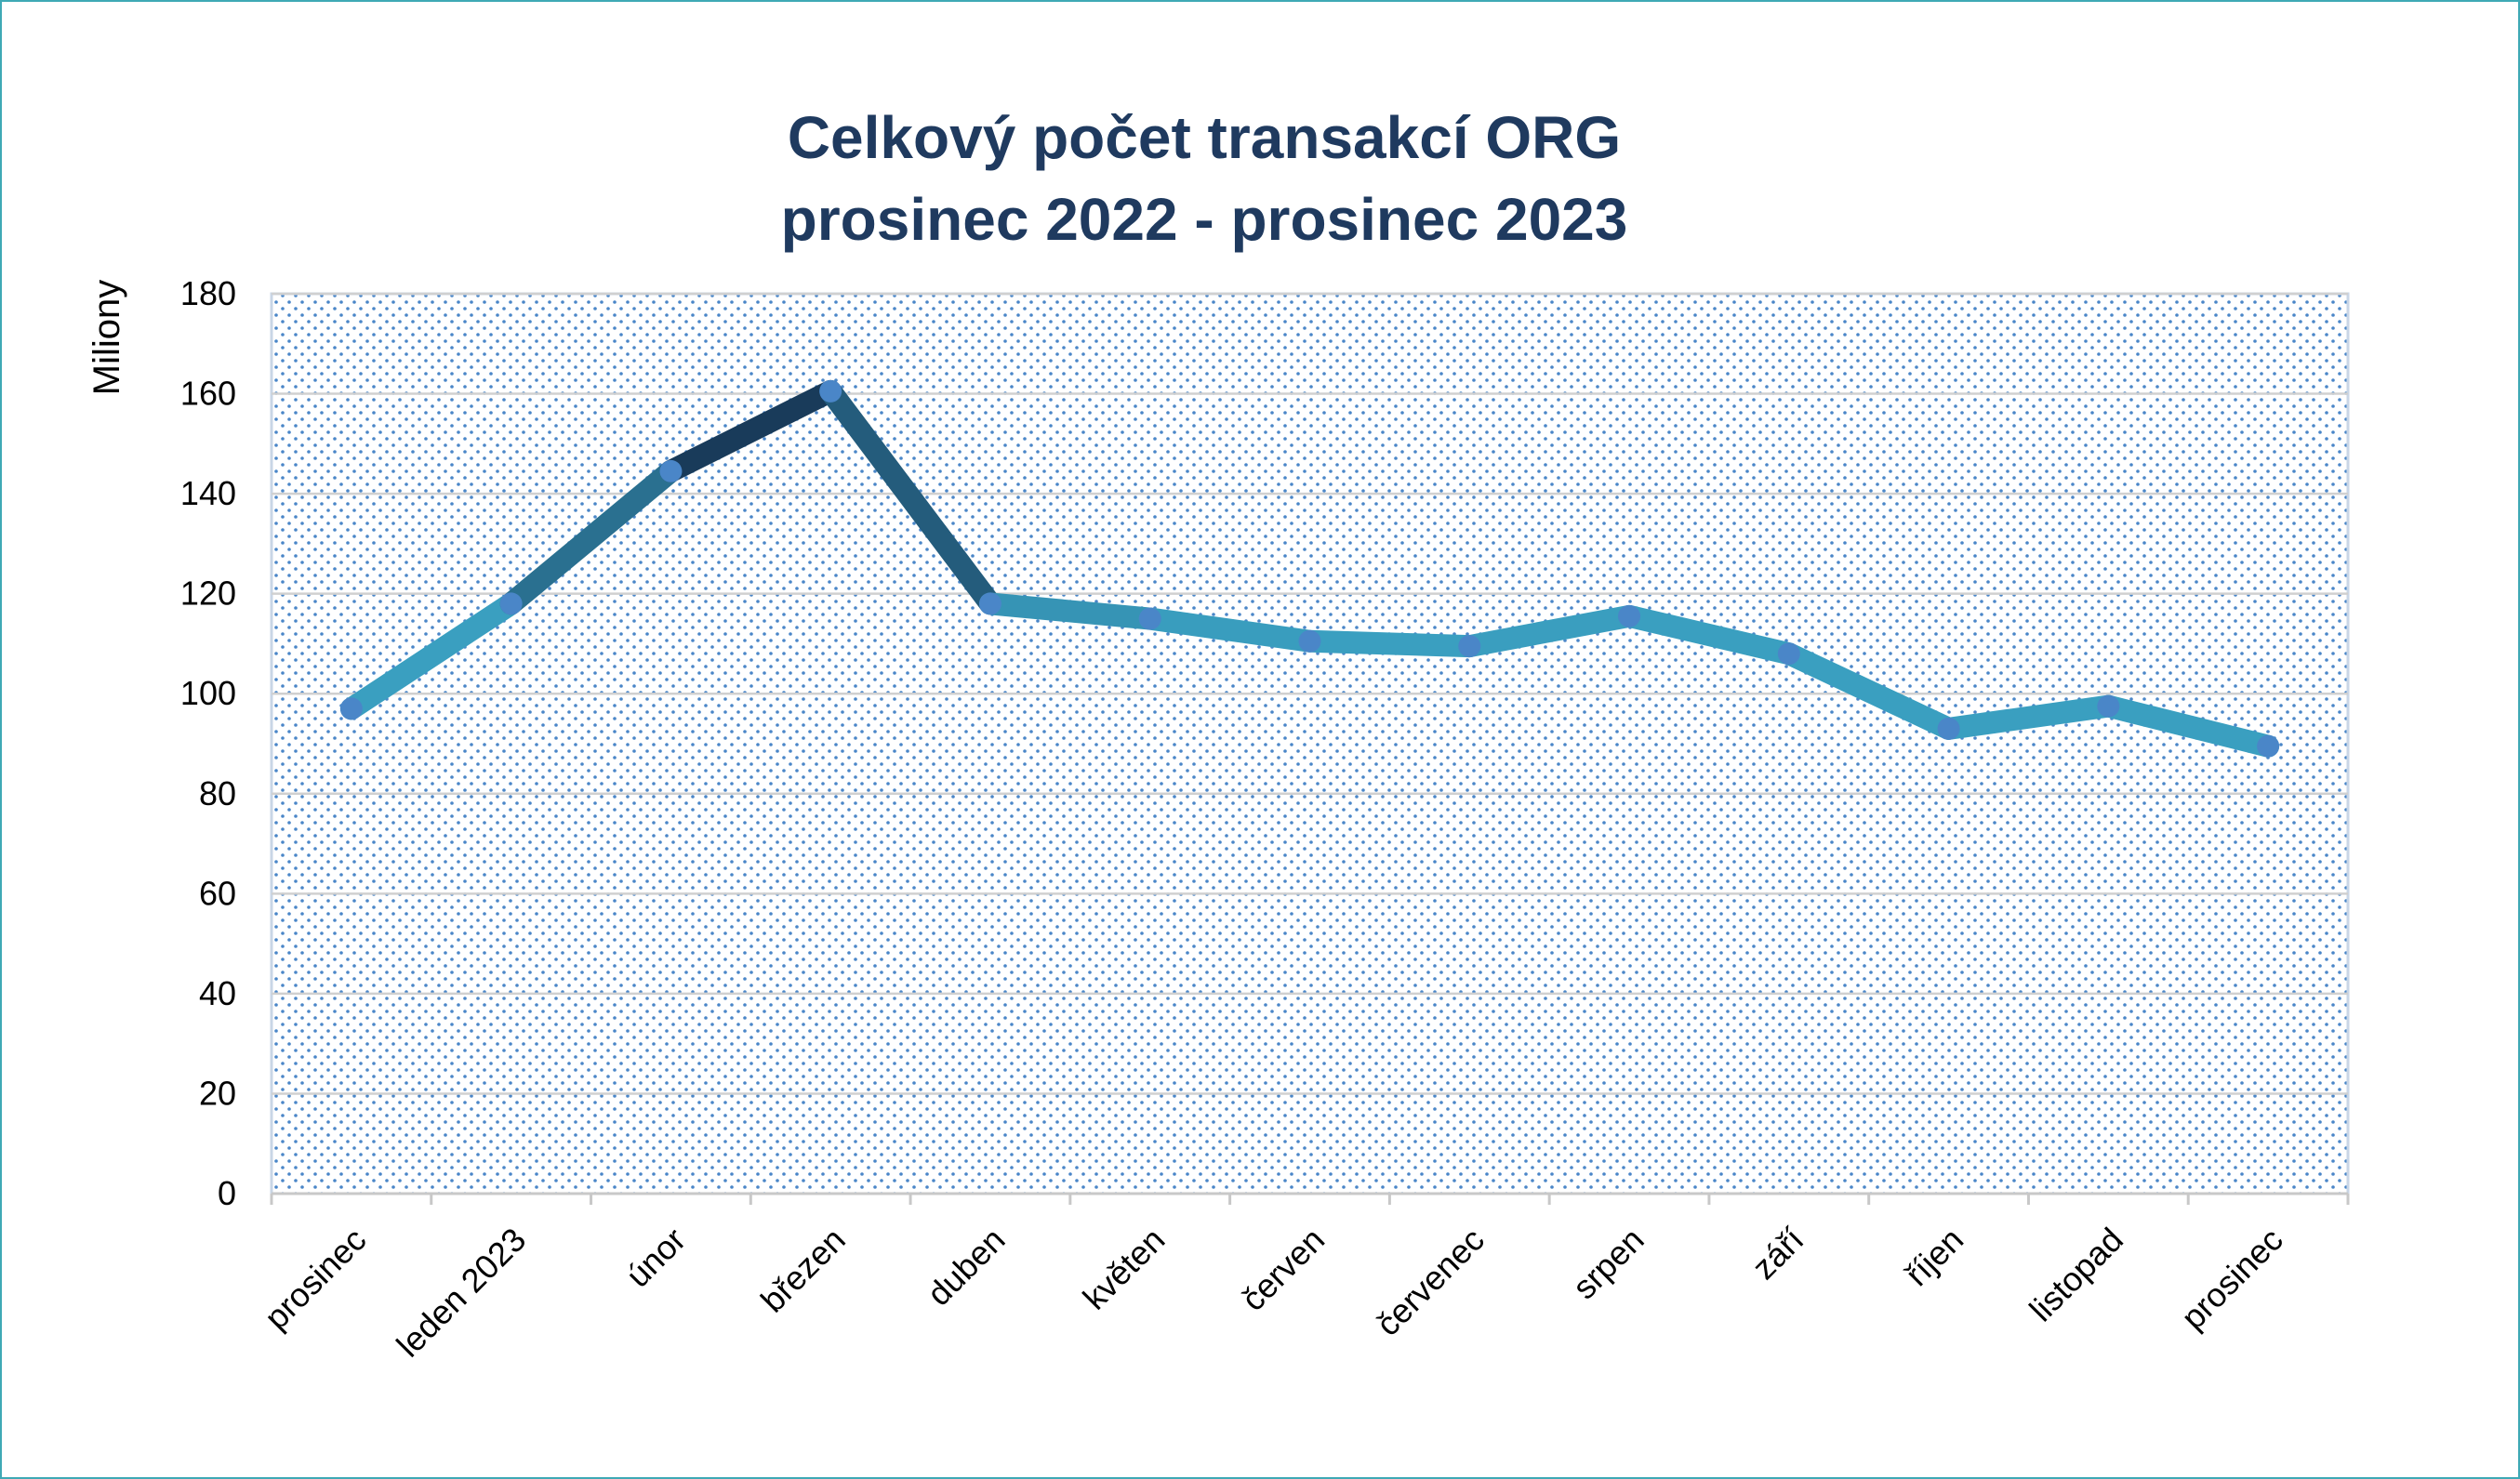 The image size is (2520, 1479). Describe the element at coordinates (1934, 1257) in the screenshot. I see `x-tick-label: říjen` at that location.